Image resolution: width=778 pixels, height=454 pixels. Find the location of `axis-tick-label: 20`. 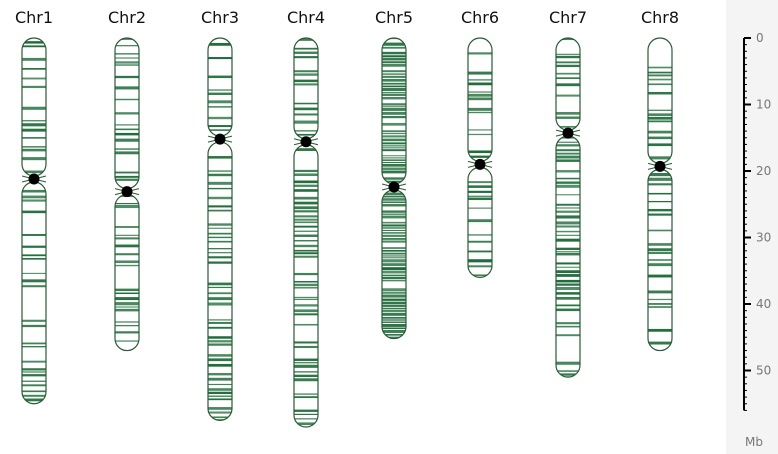

axis-tick-label: 20 is located at coordinates (763, 171).